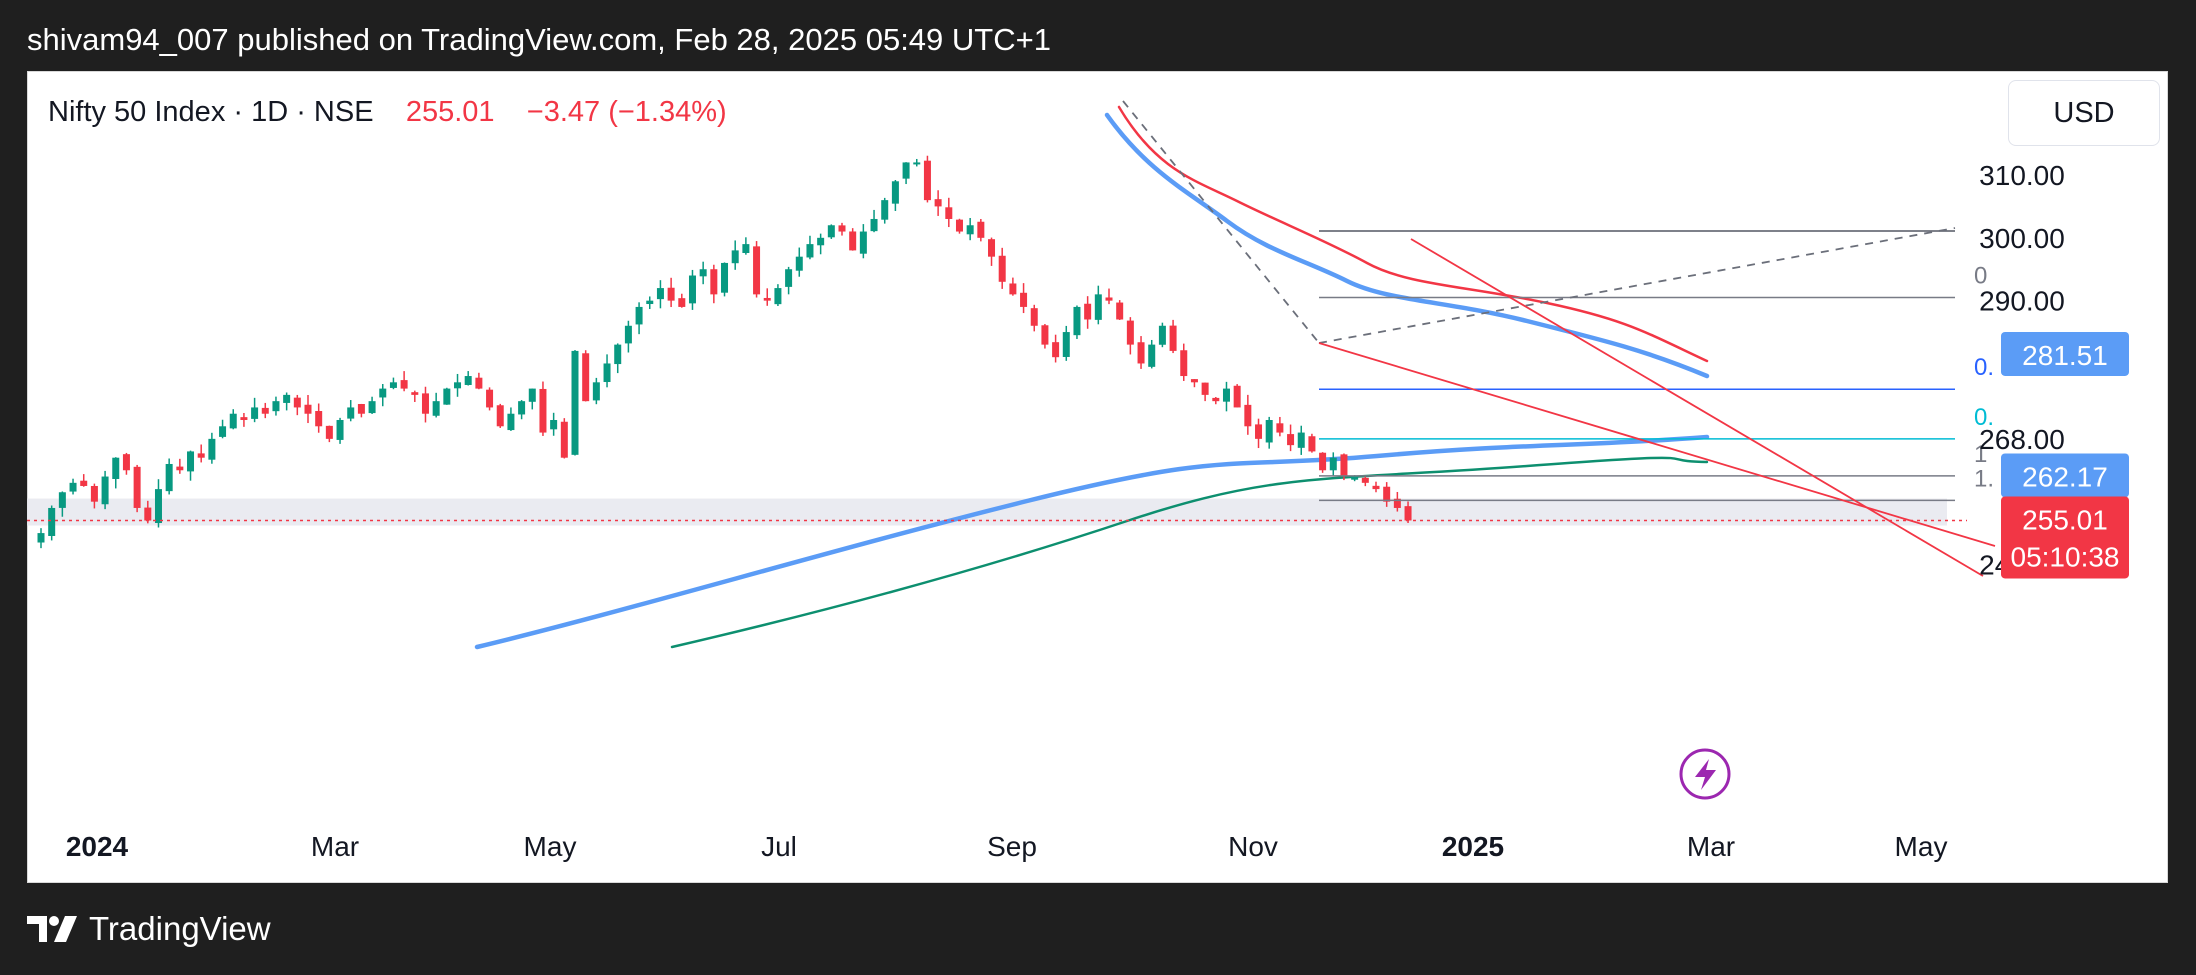  Describe the element at coordinates (1980, 276) in the screenshot. I see `fib-level-label: 0` at that location.